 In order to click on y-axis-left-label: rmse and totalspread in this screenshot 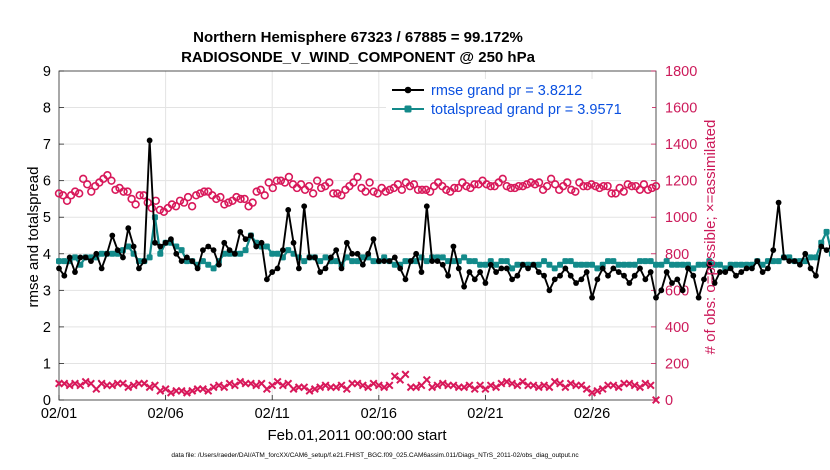, I will do `click(33, 237)`.